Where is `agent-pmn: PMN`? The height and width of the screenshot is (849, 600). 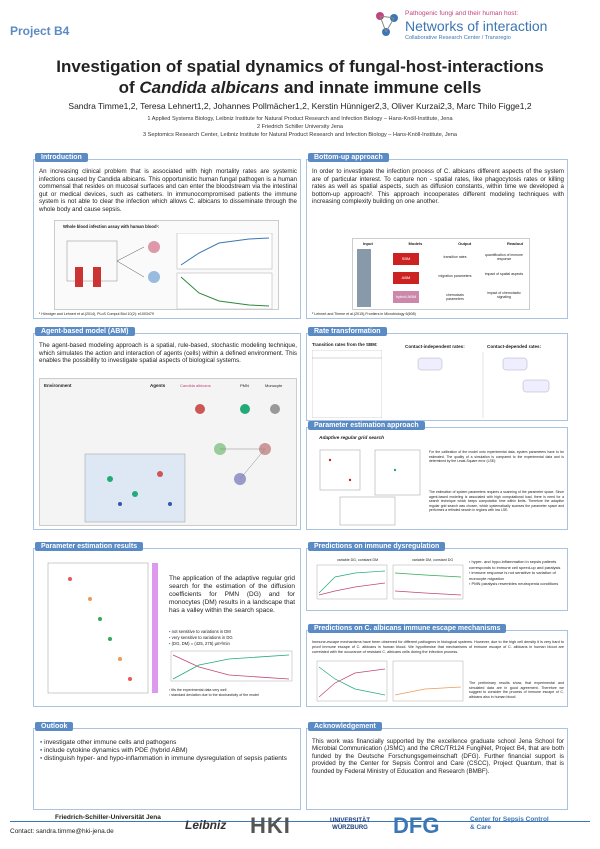
agent-pmn: PMN is located at coordinates (244, 385).